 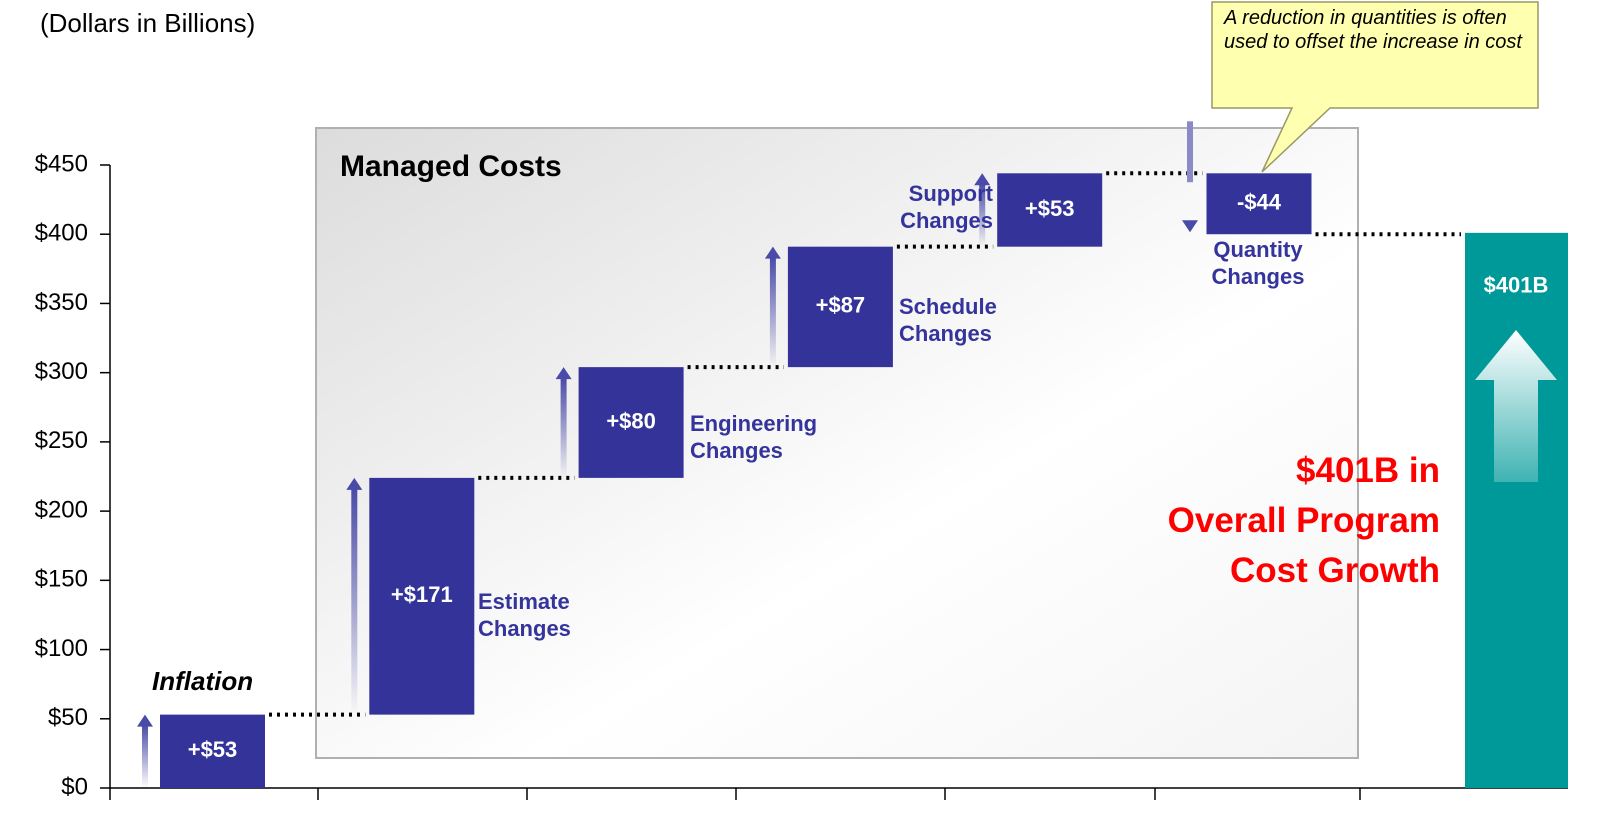 What do you see at coordinates (1368, 470) in the screenshot?
I see `growth-note-line: $401B in` at bounding box center [1368, 470].